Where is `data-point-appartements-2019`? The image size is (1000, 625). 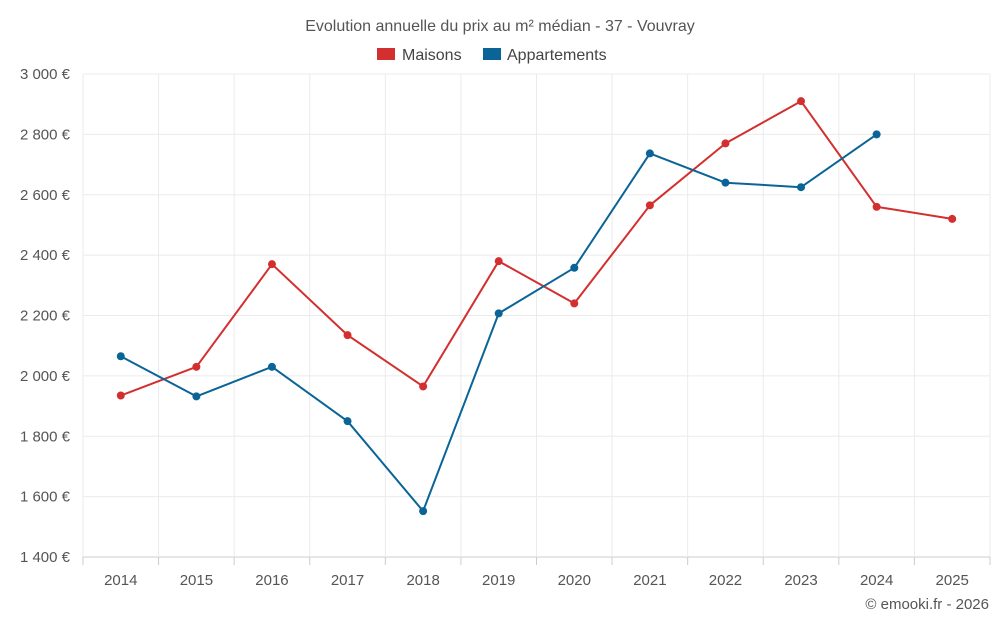
data-point-appartements-2019 is located at coordinates (498, 313).